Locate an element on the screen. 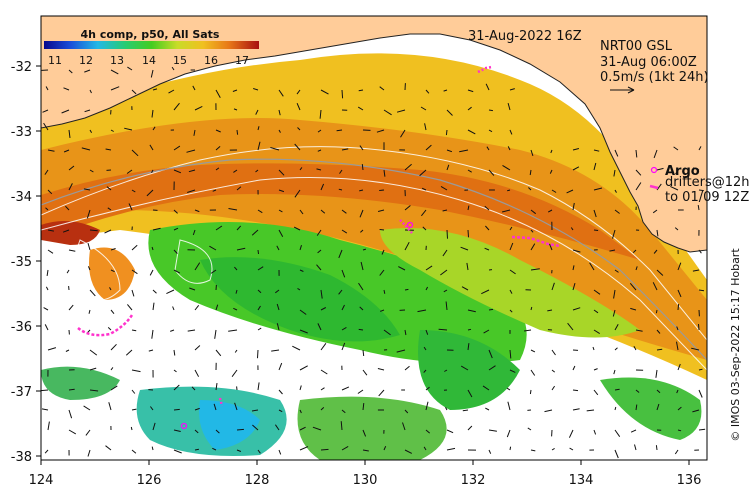 The width and height of the screenshot is (750, 496). x-tick-label: 126 is located at coordinates (149, 480).